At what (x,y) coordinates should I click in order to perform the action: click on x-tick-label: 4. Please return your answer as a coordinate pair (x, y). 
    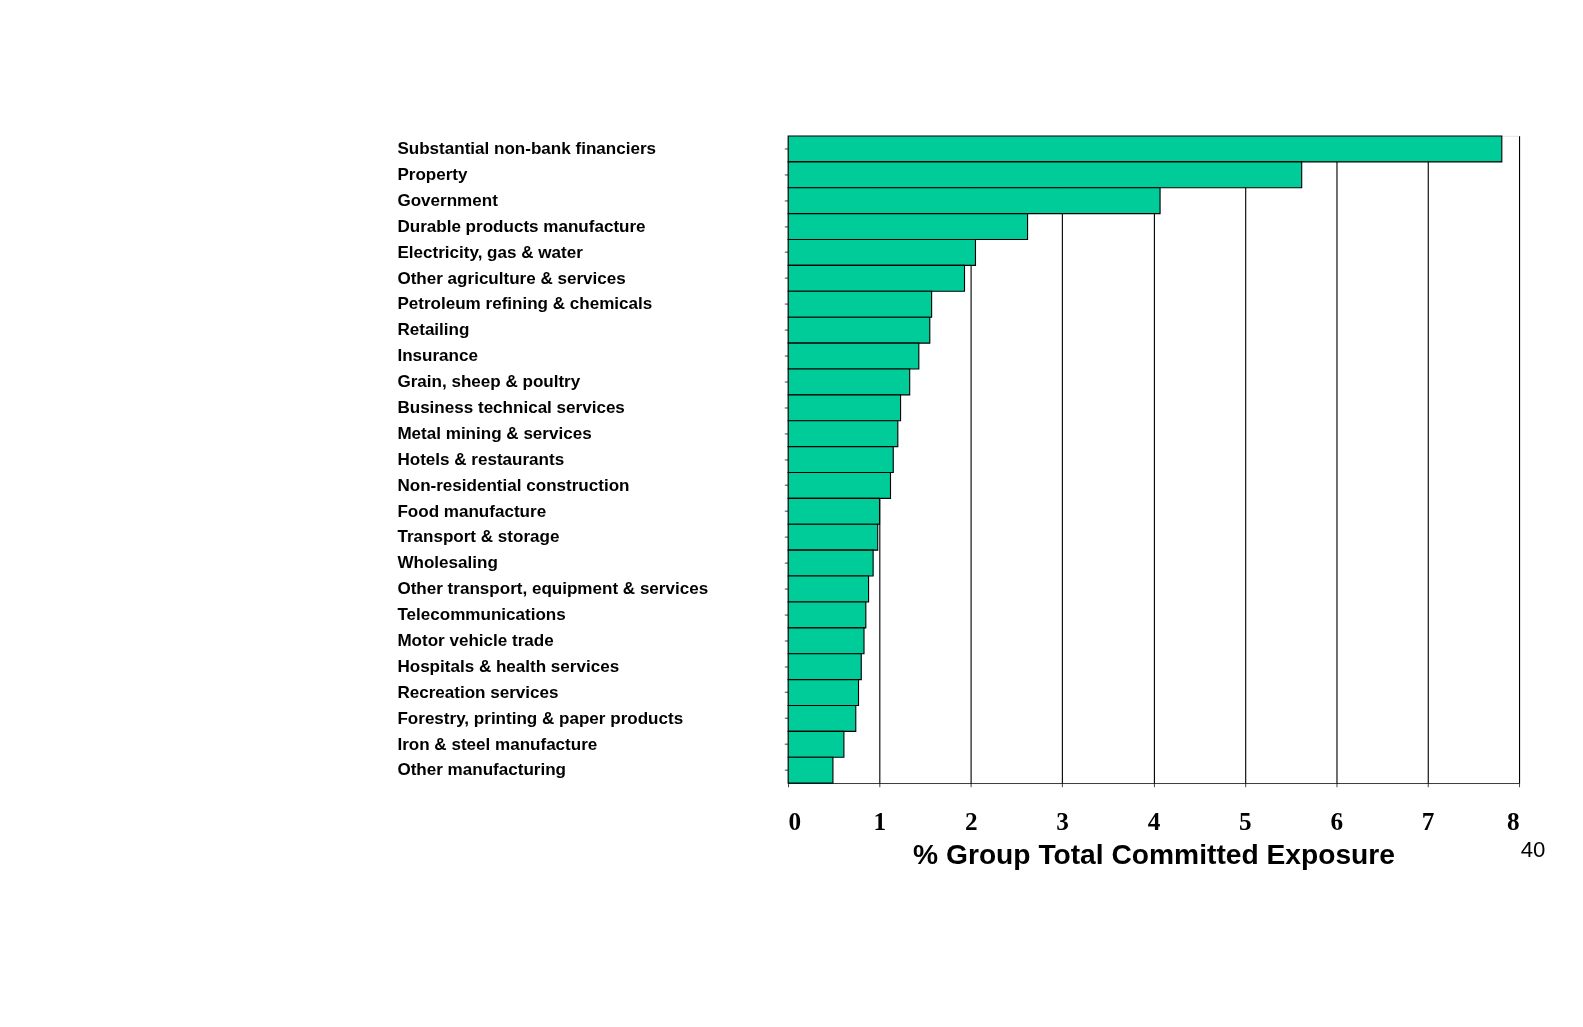
    Looking at the image, I should click on (1154, 821).